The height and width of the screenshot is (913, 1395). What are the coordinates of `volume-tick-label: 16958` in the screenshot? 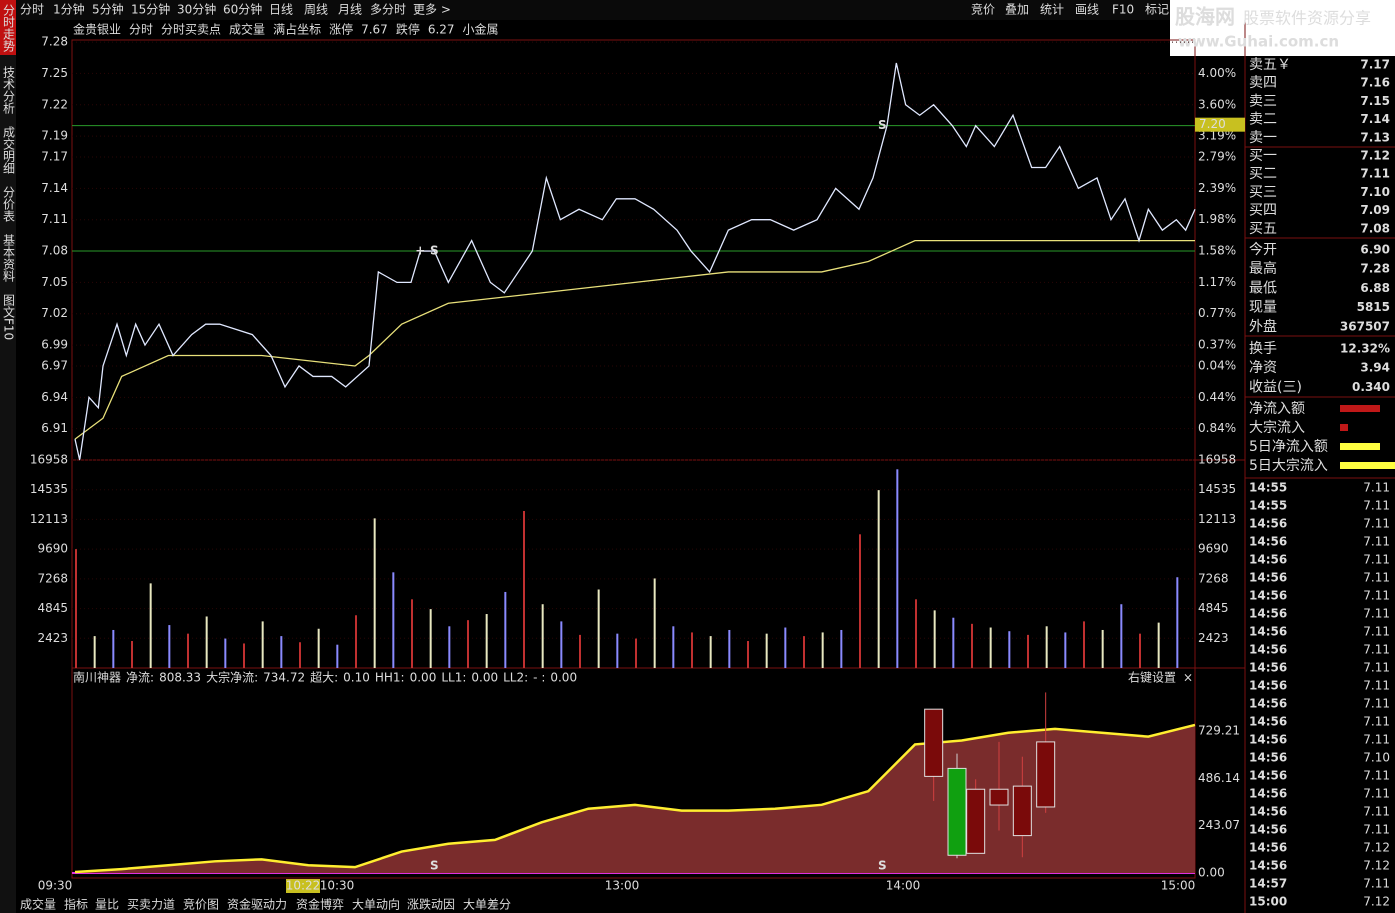 It's located at (1217, 460).